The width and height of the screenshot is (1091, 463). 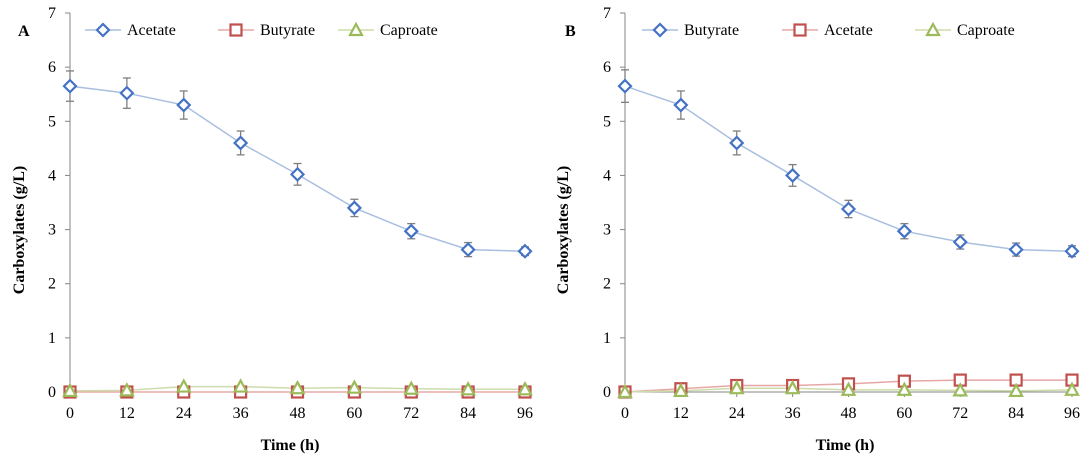 I want to click on legend-b: Butyrate Acetate Caproate, so click(x=828, y=30).